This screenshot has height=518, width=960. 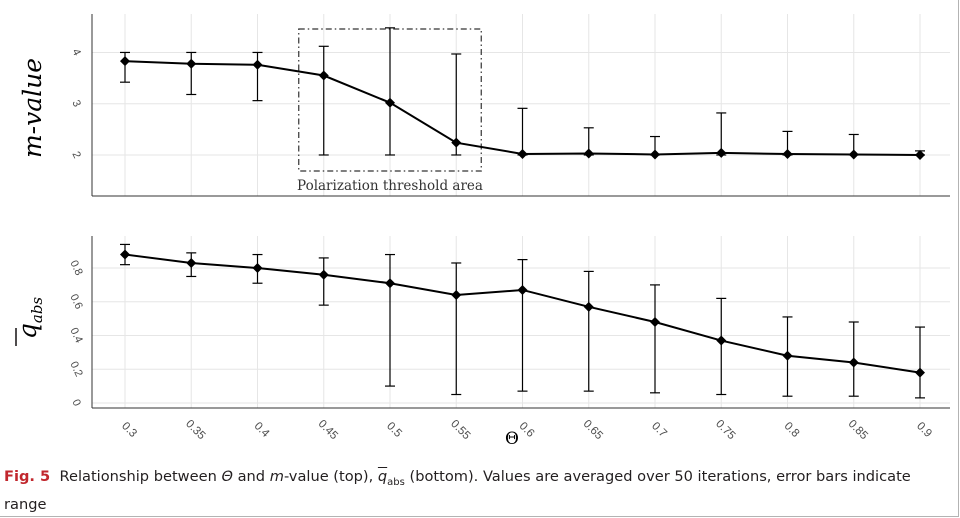 What do you see at coordinates (390, 186) in the screenshot?
I see `threshold-area-label: Polarization threshold area` at bounding box center [390, 186].